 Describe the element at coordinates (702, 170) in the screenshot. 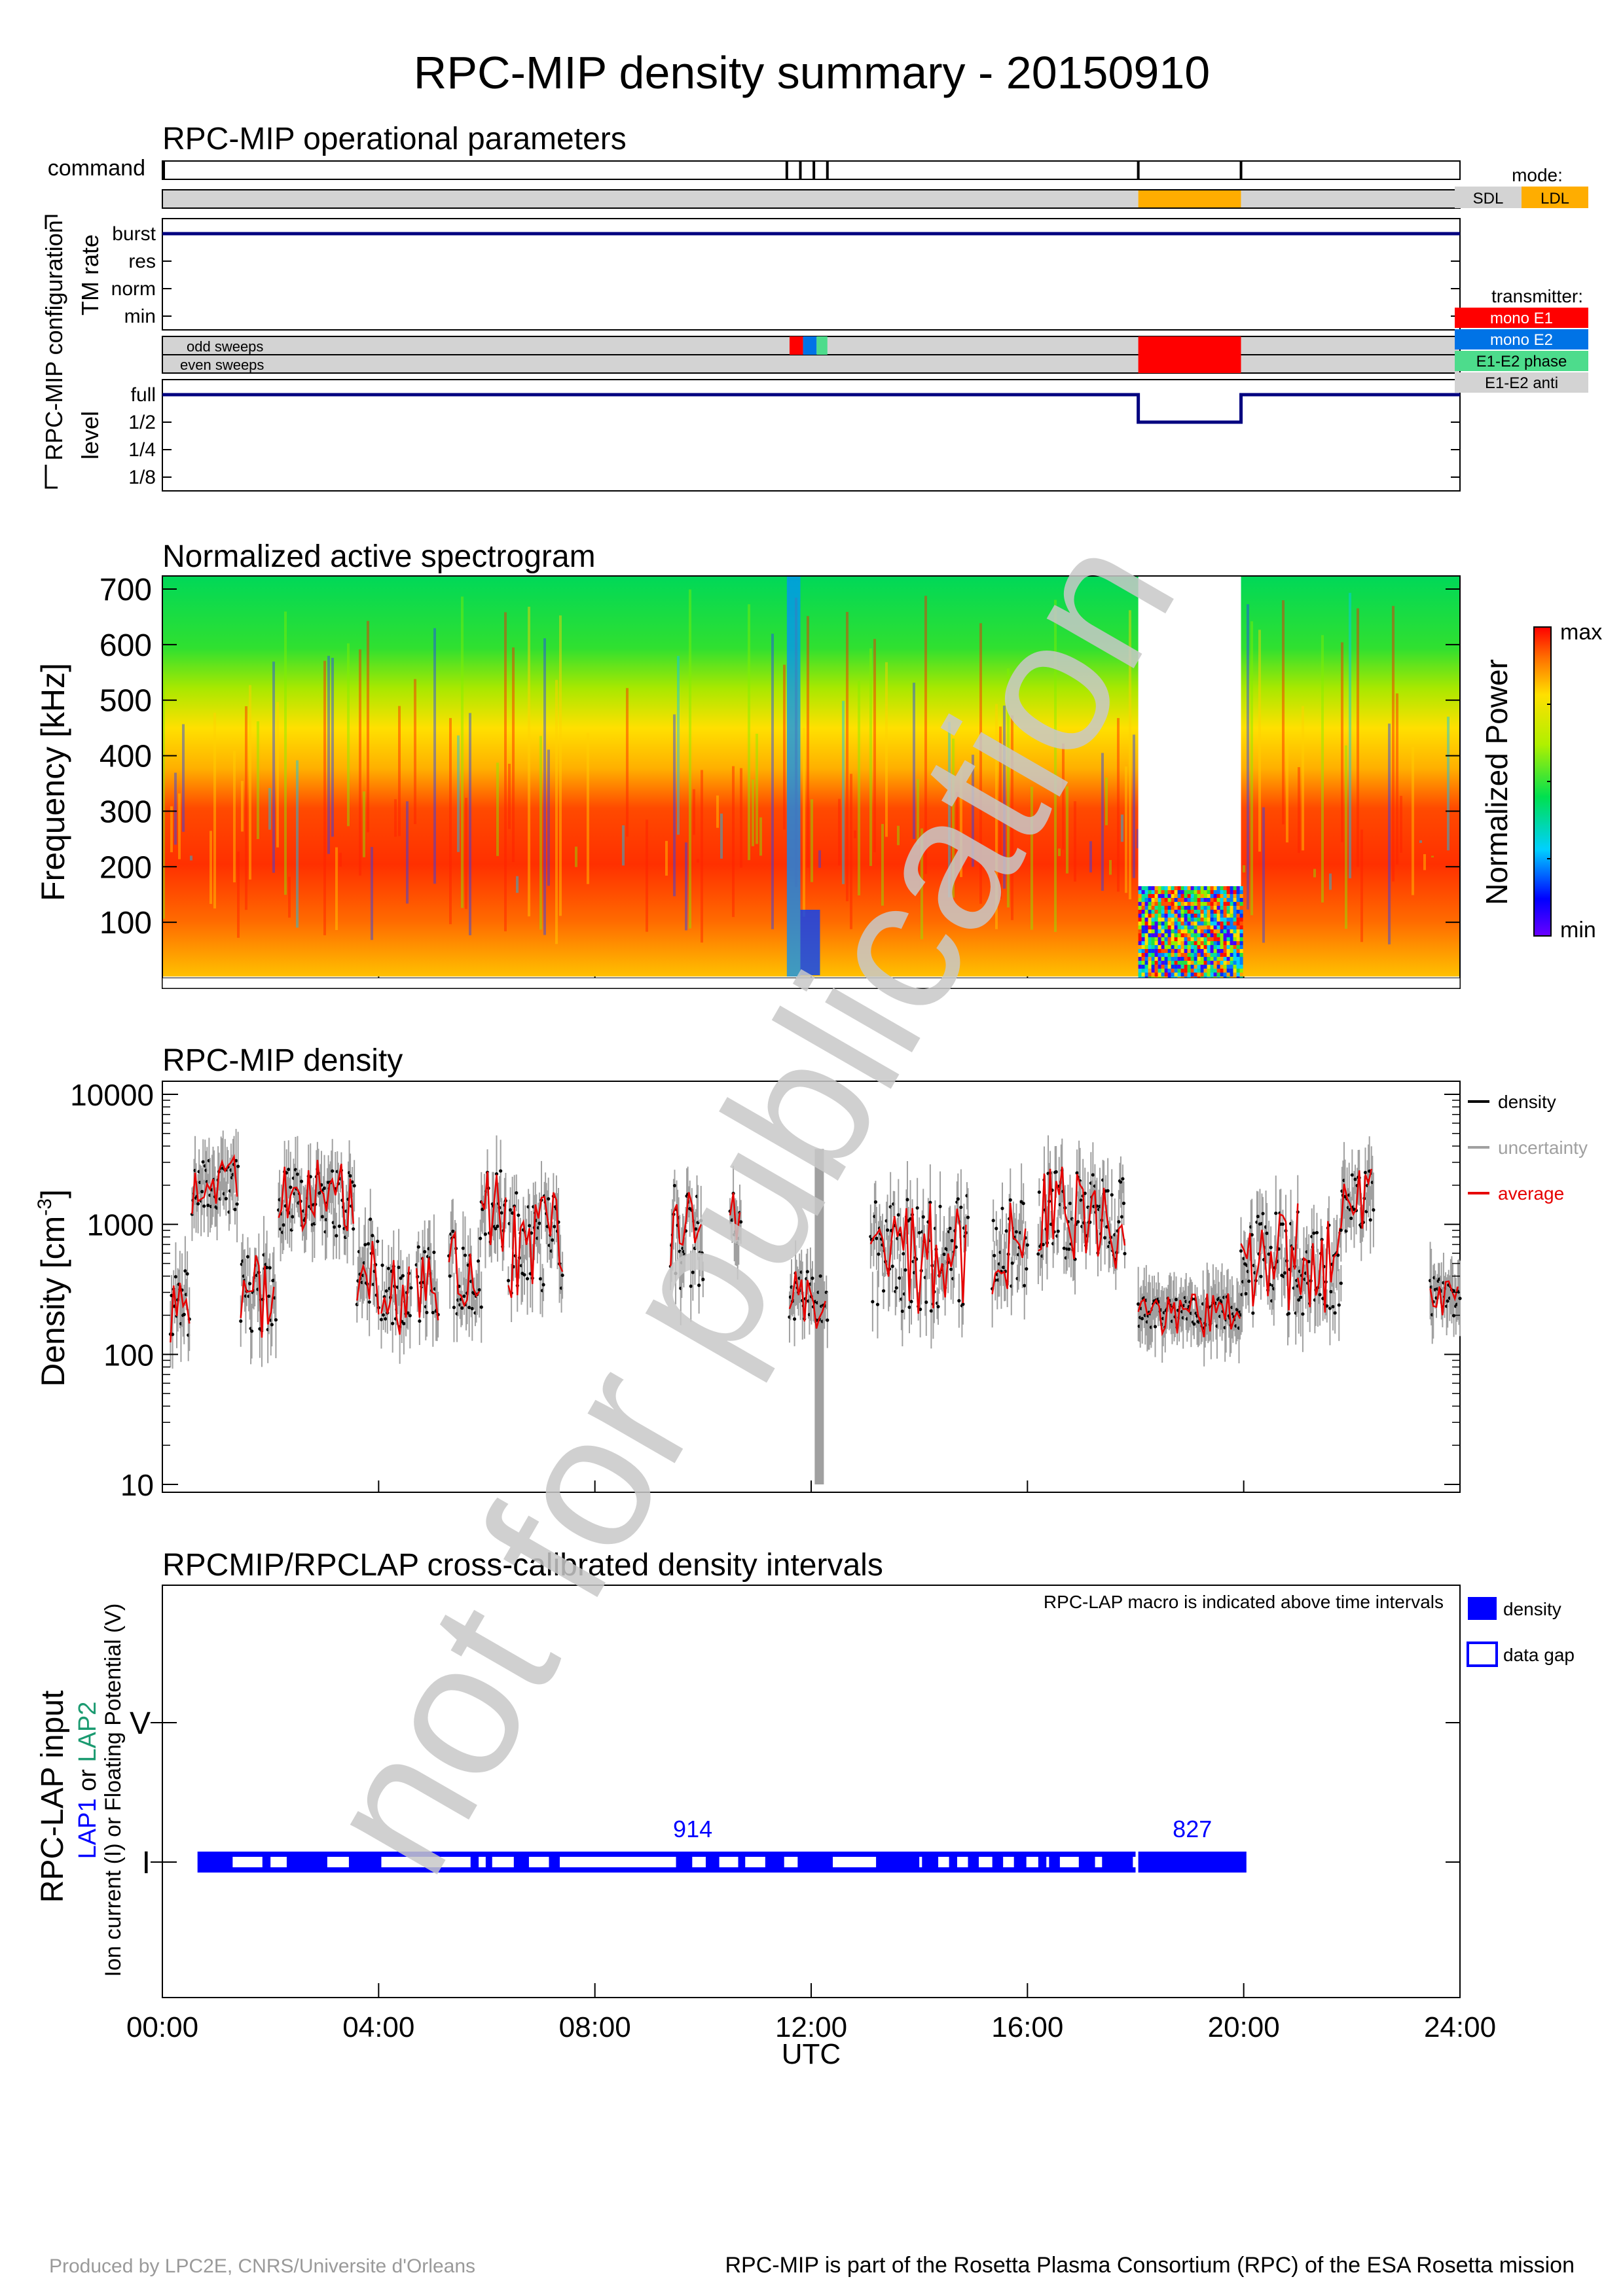

I see `command-ticks` at that location.